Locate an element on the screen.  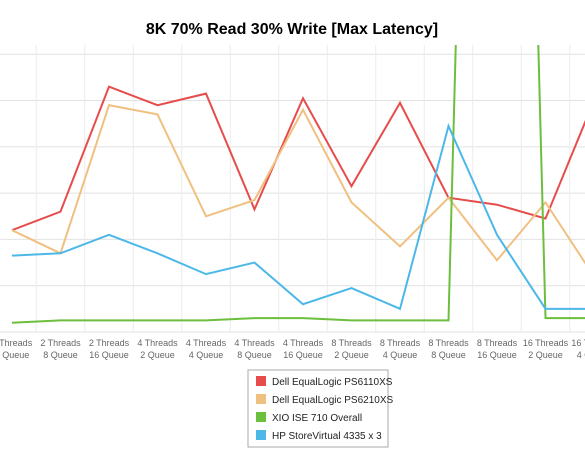
x-tick-label: 8 Threads 2 Queue is located at coordinates (351, 349).